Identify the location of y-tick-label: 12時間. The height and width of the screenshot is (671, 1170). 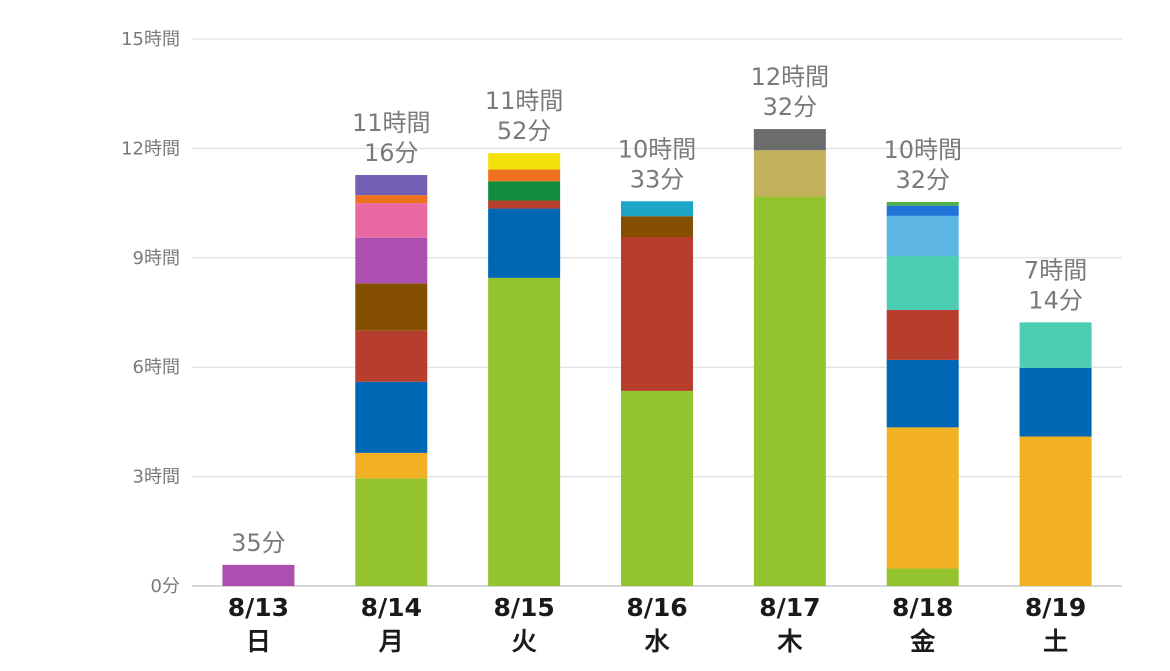
(150, 148).